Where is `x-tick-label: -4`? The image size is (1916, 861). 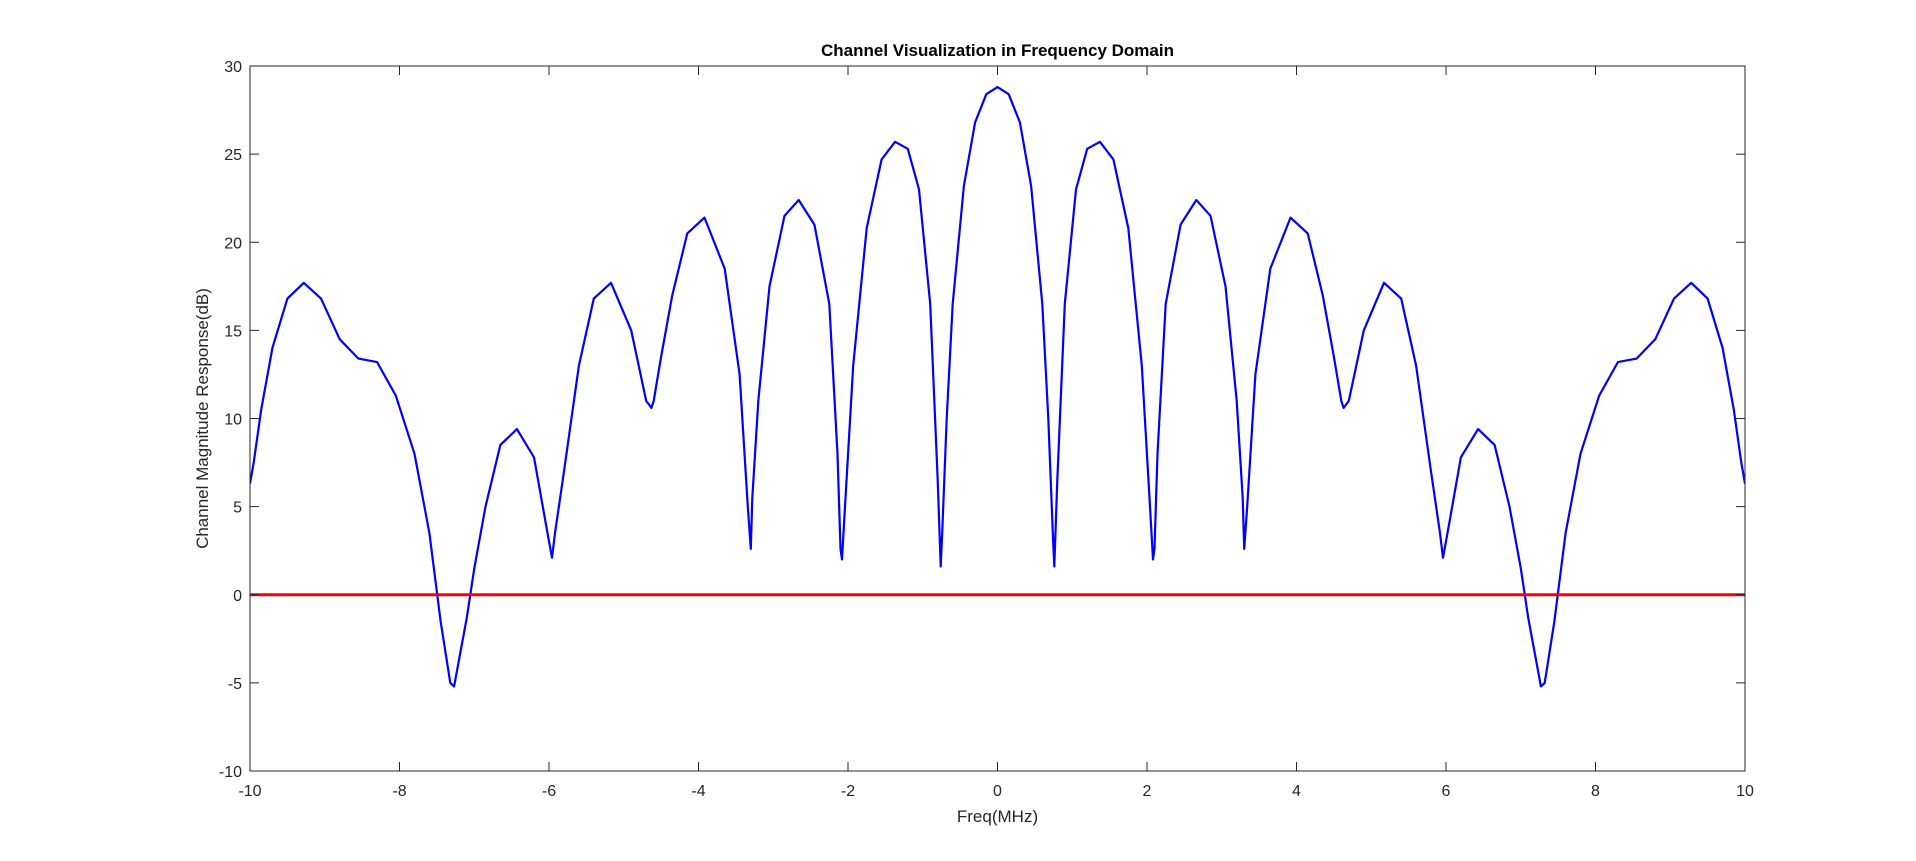 x-tick-label: -4 is located at coordinates (698, 791).